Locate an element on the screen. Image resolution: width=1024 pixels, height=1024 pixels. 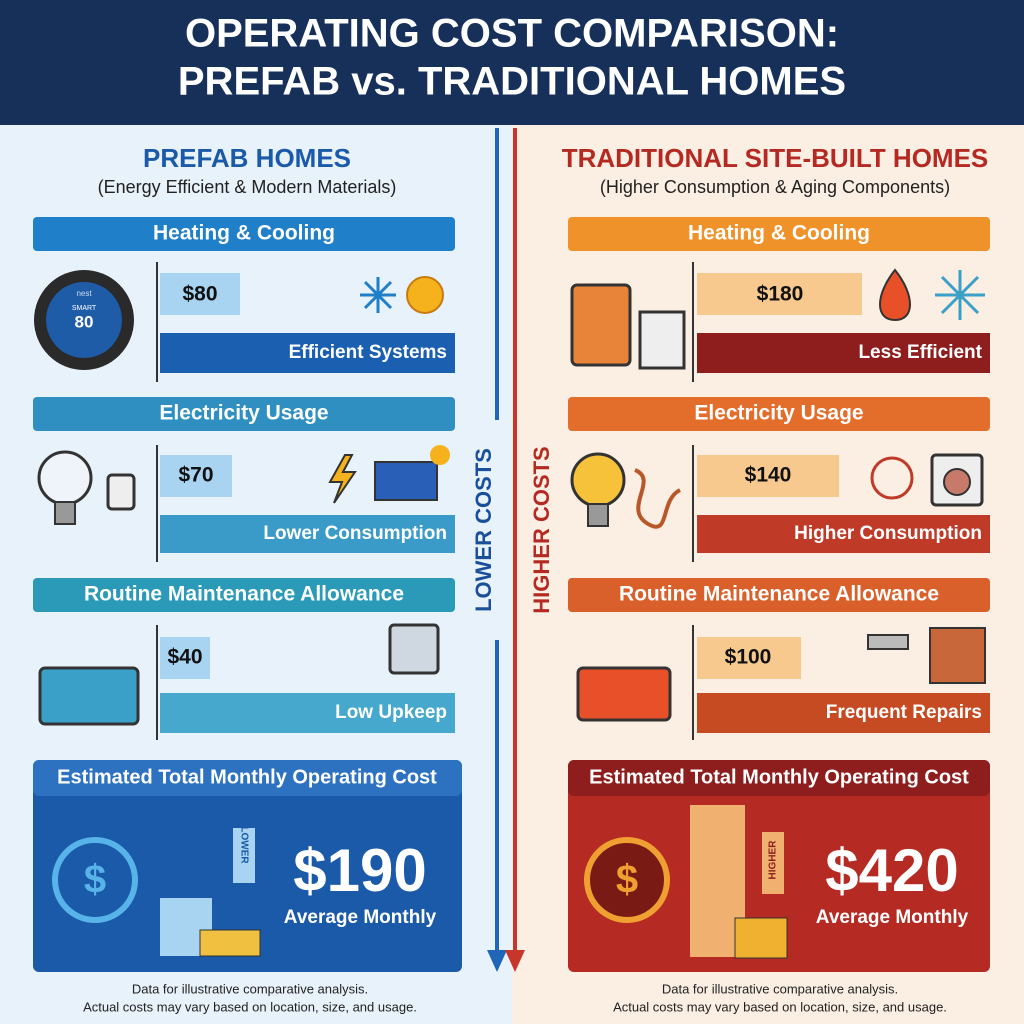
radiator-icon is located at coordinates (662, 340).